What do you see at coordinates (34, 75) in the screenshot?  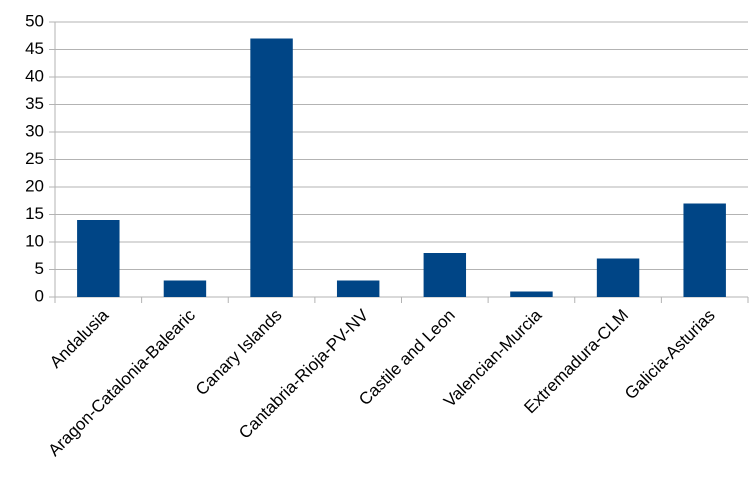 I see `y-tick-label: 40` at bounding box center [34, 75].